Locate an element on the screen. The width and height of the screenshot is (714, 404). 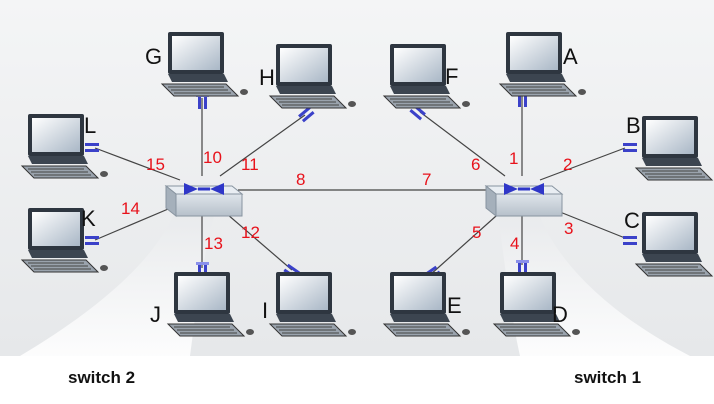
port-label-6: 6 is located at coordinates (475, 164).